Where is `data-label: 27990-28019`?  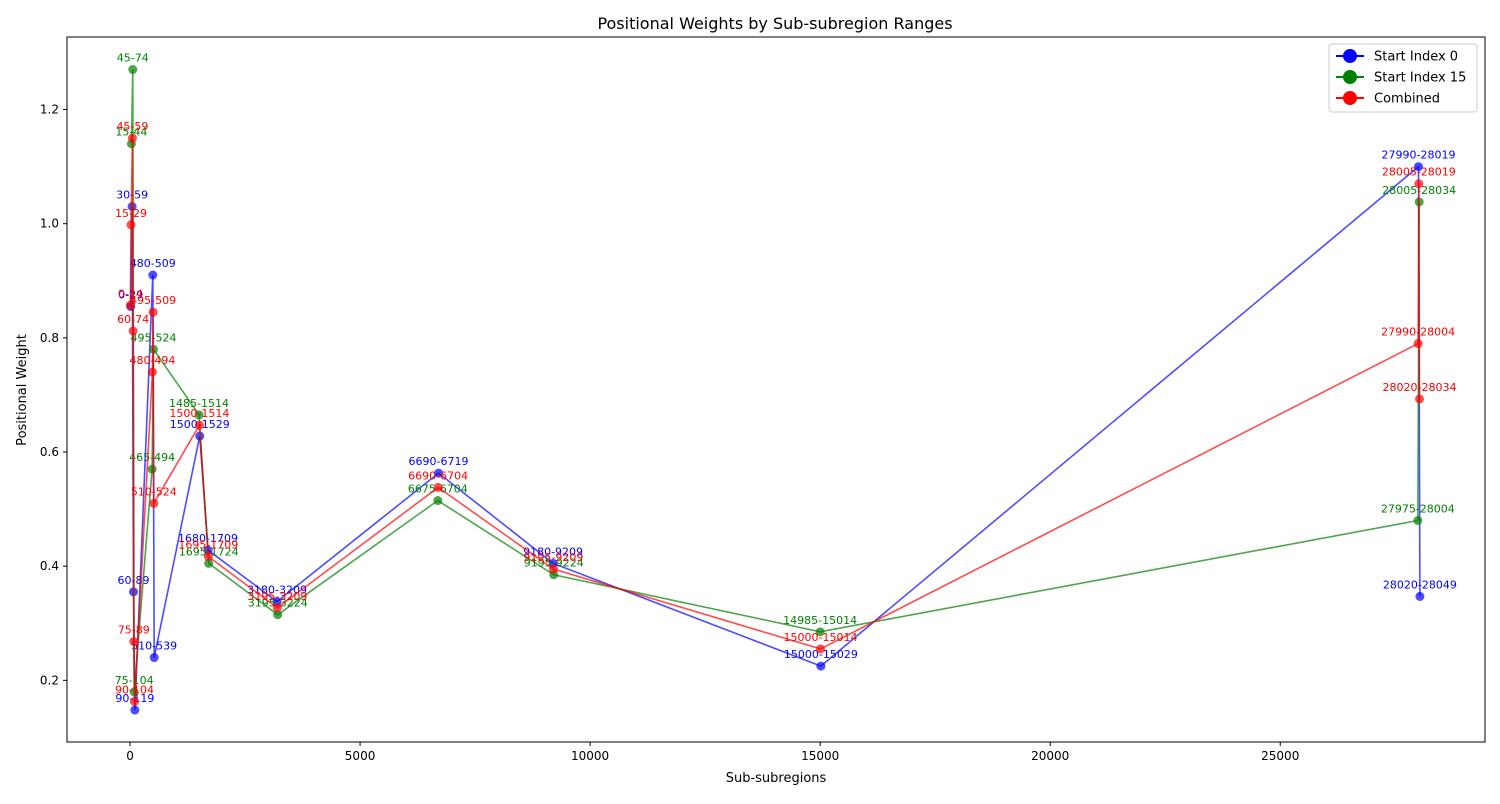 data-label: 27990-28019 is located at coordinates (1419, 155).